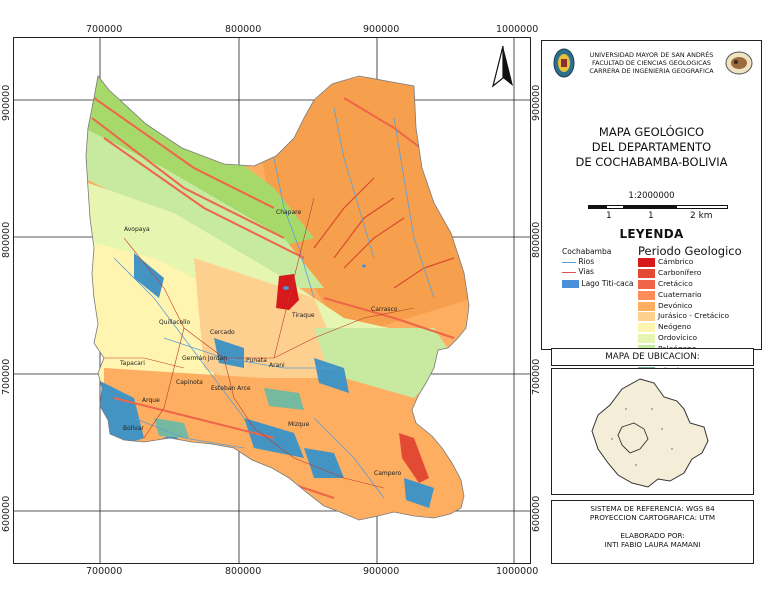 This screenshot has height=594, width=768. I want to click on institution-line: FACULTAD DE CIENCIAS GEOLOGICAS, so click(651, 63).